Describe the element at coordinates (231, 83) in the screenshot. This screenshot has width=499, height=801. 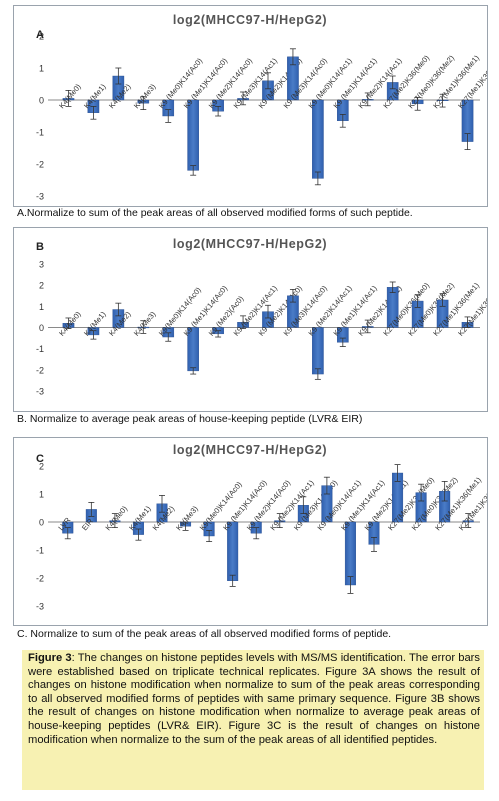
I see `category-label: K9 (Me2)K14(Ac0)` at that location.